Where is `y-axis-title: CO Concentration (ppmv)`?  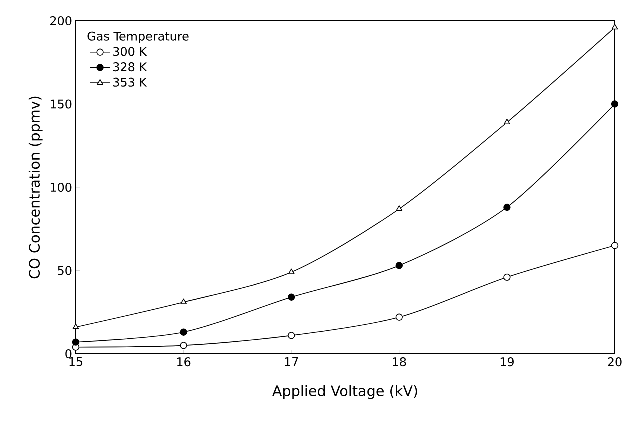 y-axis-title: CO Concentration (ppmv) is located at coordinates (35, 187).